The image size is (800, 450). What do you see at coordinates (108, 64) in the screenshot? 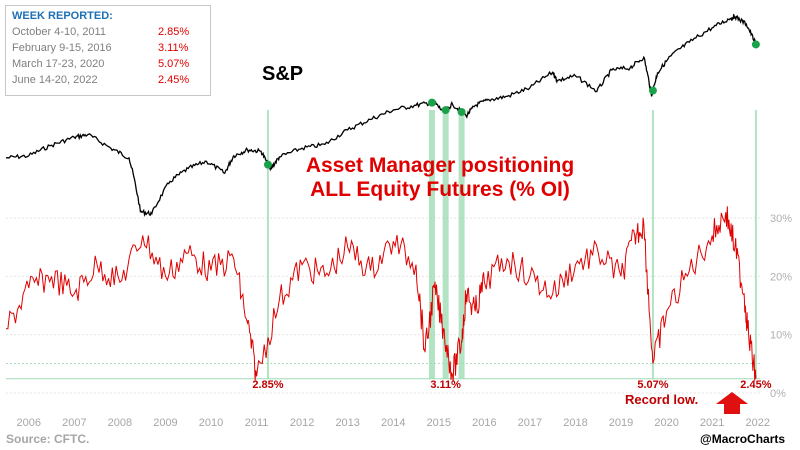
I see `legend-row: March 17-23, 2020 5.07%` at bounding box center [108, 64].